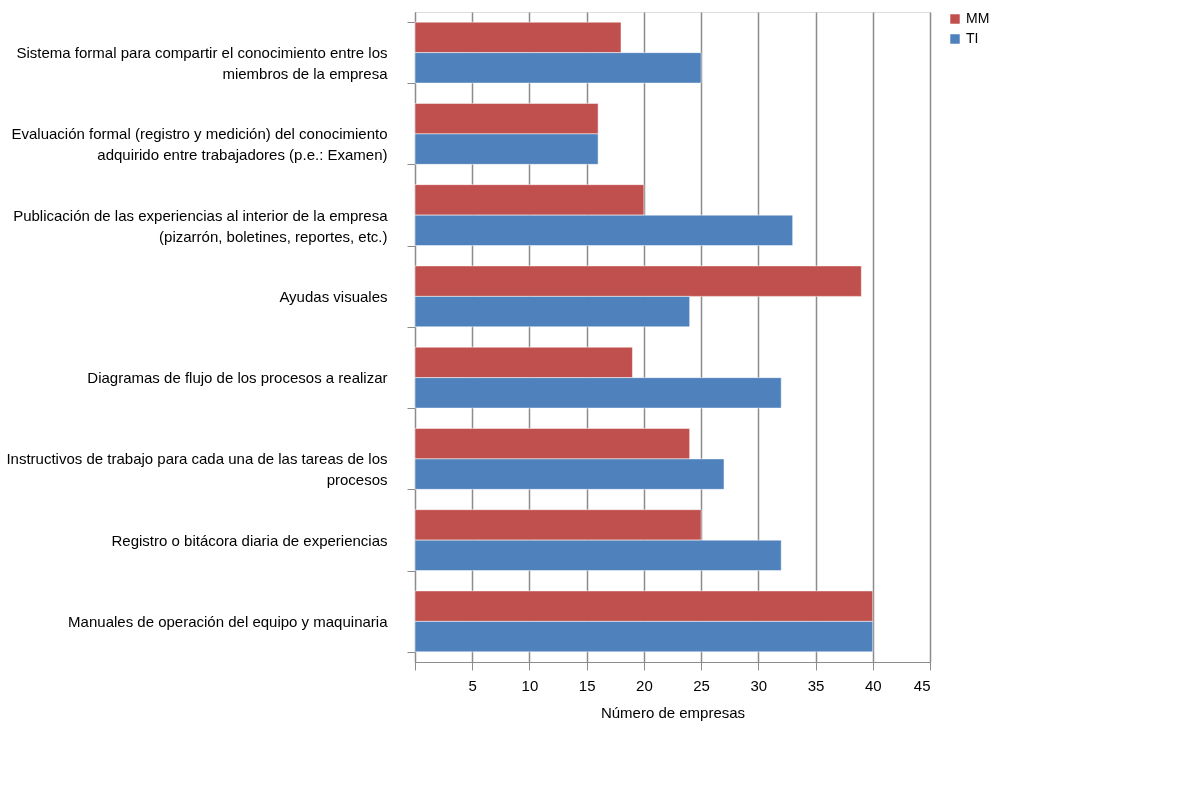 The height and width of the screenshot is (787, 1178). Describe the element at coordinates (199, 144) in the screenshot. I see `y-tick-label: Evaluación formal (registro y medición) del conocimiento adquirido entre trabajadores (p.e.: Examen)` at that location.